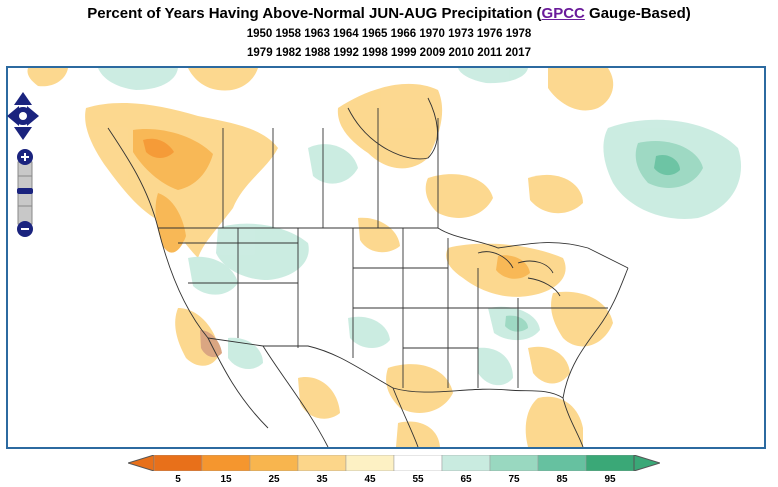  Describe the element at coordinates (262, 251) in the screenshot. I see `rockies-wet-area` at that location.